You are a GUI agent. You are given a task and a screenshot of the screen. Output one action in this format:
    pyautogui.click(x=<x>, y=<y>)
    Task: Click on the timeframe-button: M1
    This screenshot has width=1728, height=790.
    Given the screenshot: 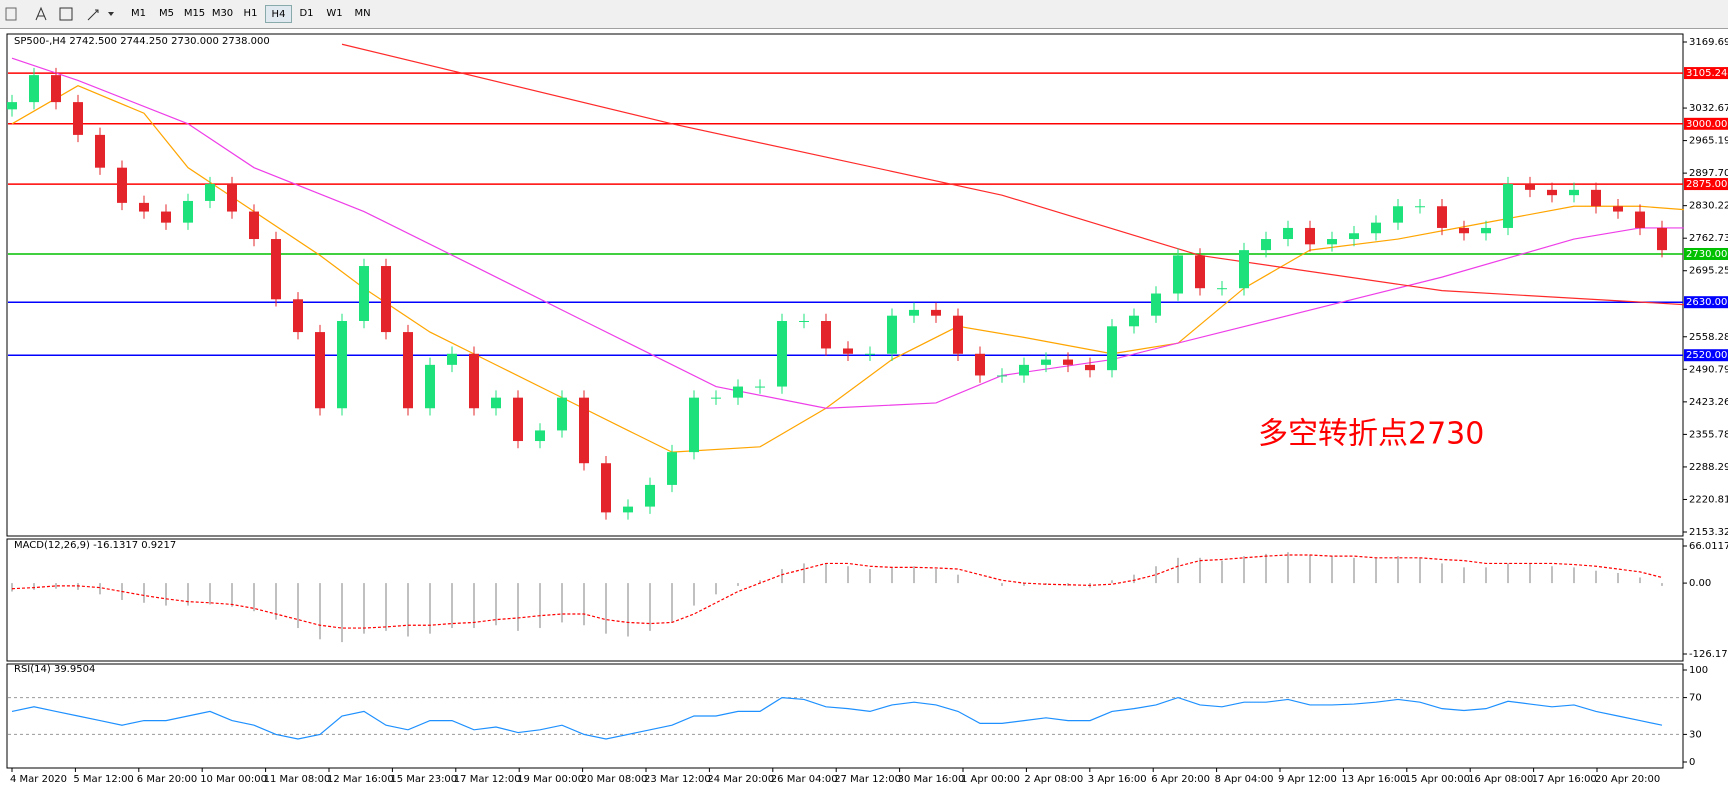 What is the action you would take?
    pyautogui.click(x=138, y=13)
    